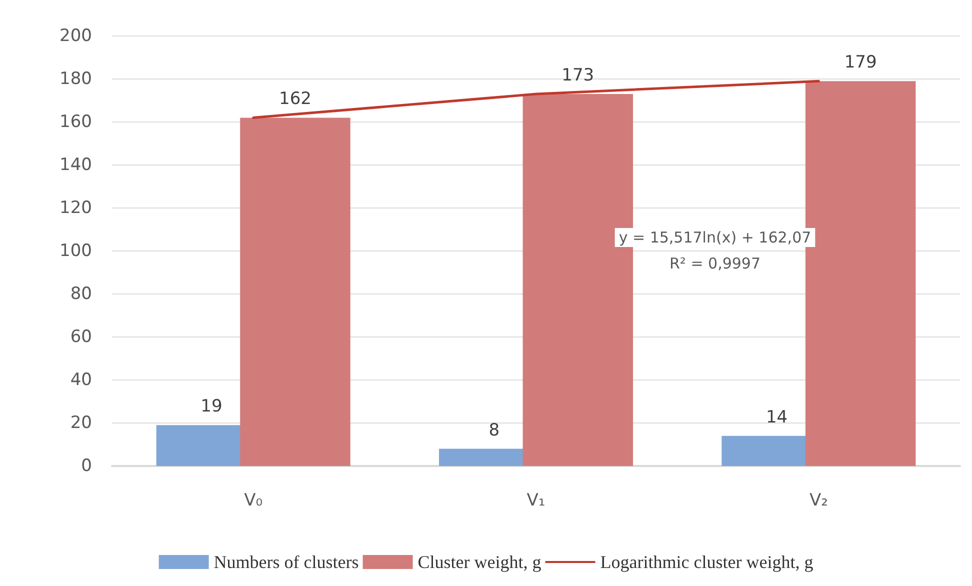 This screenshot has width=972, height=586. What do you see at coordinates (76, 79) in the screenshot?
I see `y-tick-label: 180` at bounding box center [76, 79].